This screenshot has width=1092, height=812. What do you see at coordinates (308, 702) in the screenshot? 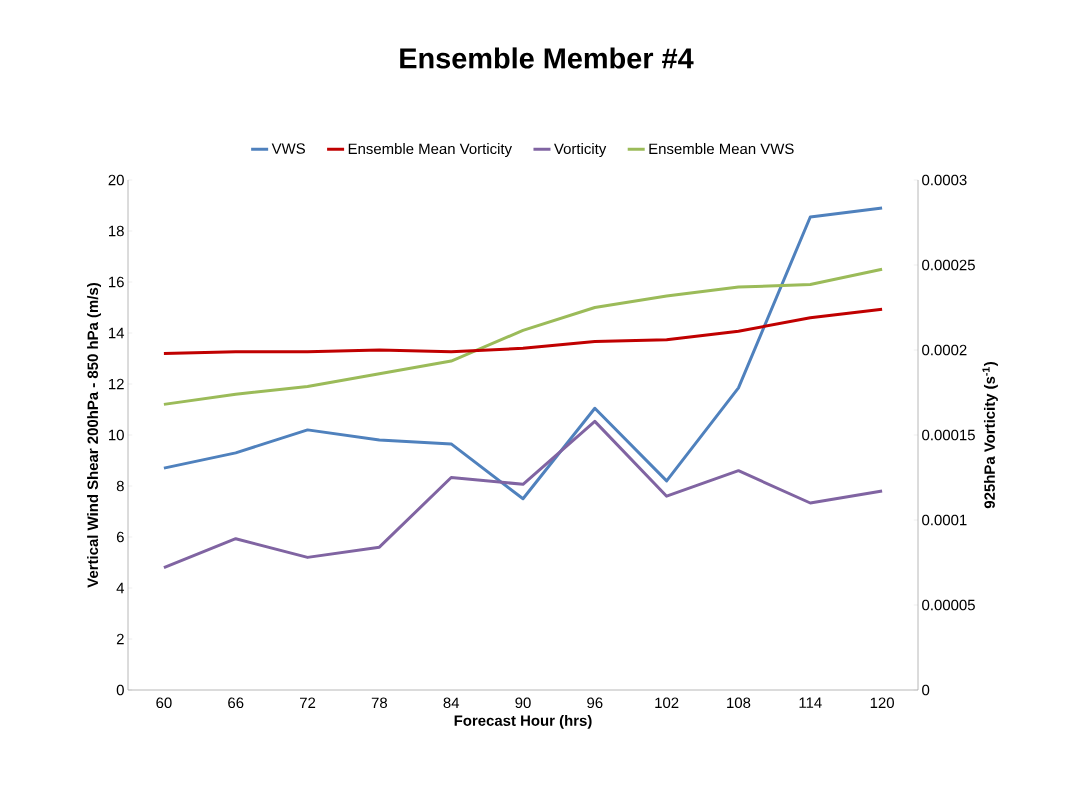
I see `x-tick-label: 72` at bounding box center [308, 702].